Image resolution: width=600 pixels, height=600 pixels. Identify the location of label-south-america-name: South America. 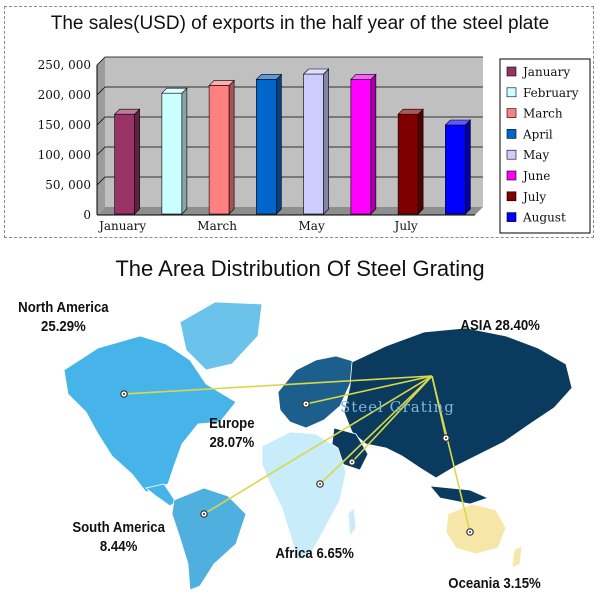
(118, 527).